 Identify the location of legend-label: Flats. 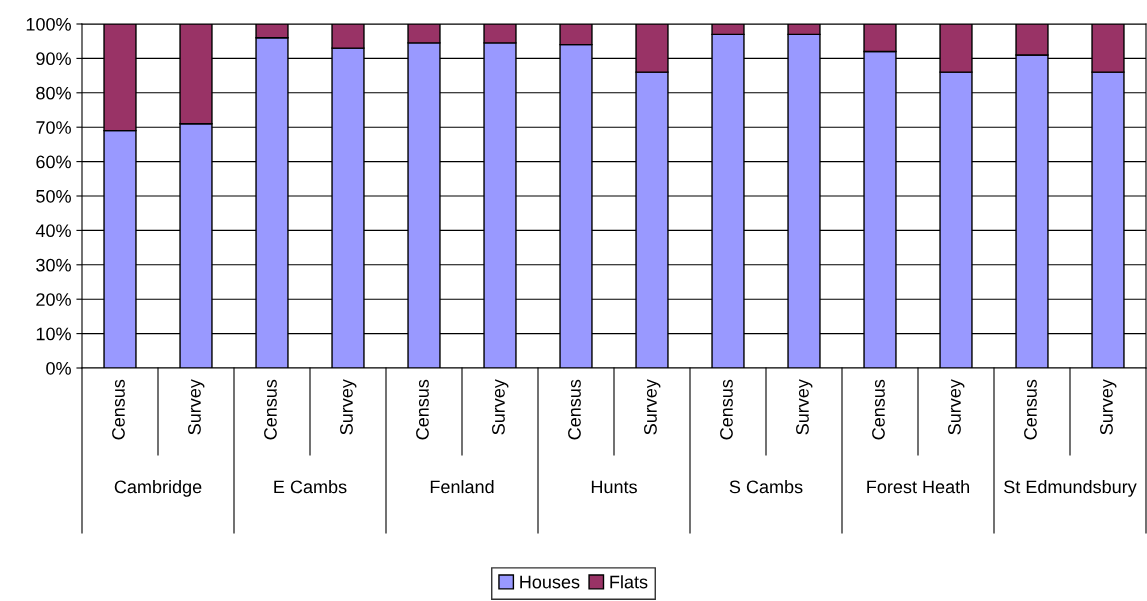
(629, 582).